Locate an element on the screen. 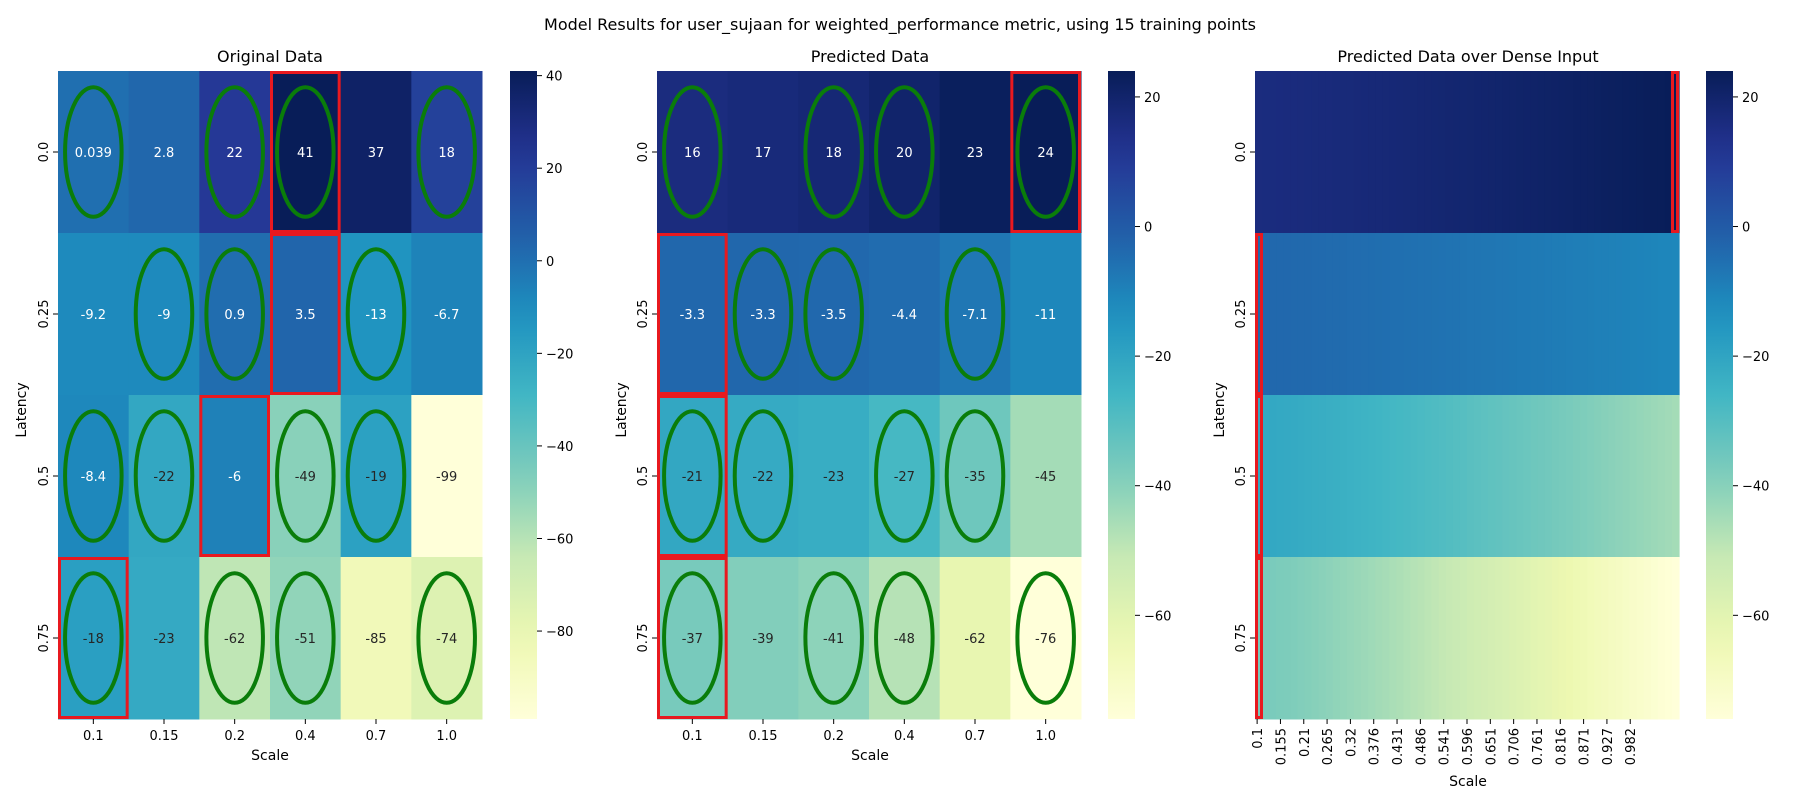 This screenshot has height=800, width=1800. x-tick-label: 0.596 is located at coordinates (1468, 746).